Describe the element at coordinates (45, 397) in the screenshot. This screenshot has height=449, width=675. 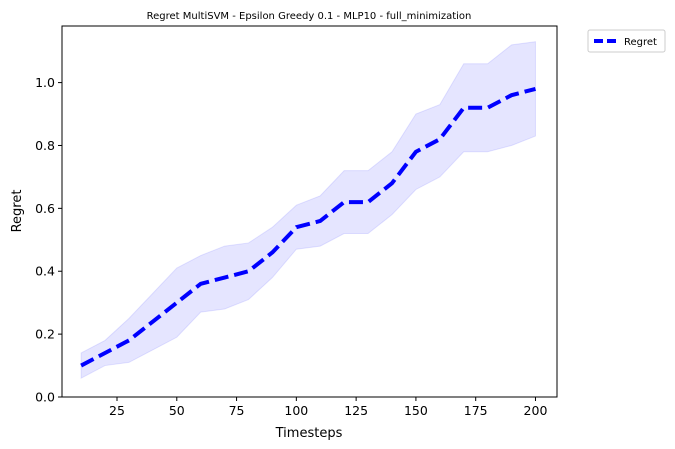
I see `y-tick-label: 0.0` at that location.